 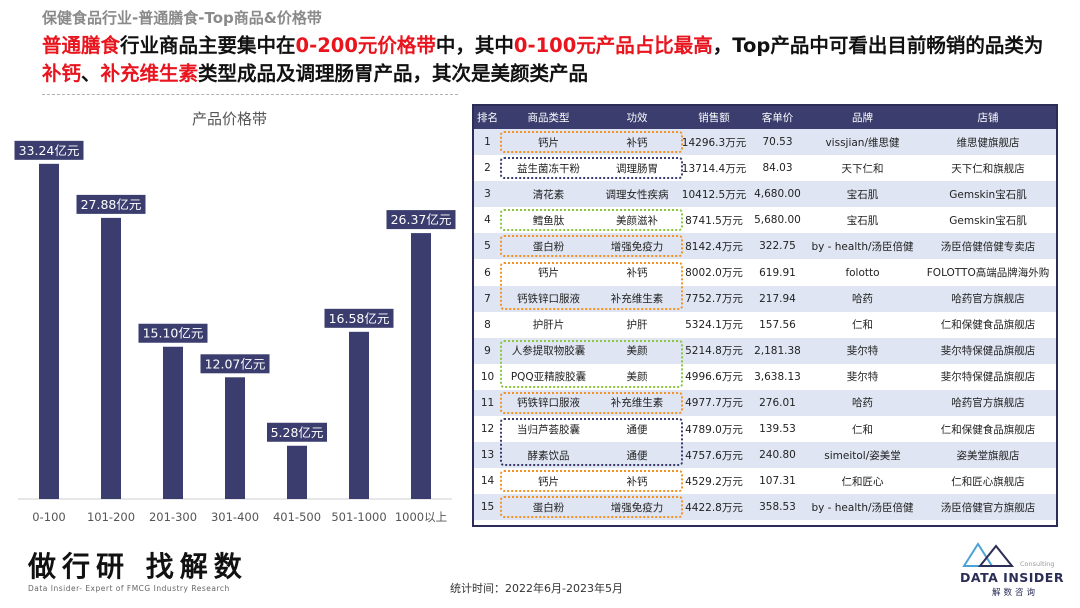 I want to click on table-cell: 8, so click(x=487, y=324).